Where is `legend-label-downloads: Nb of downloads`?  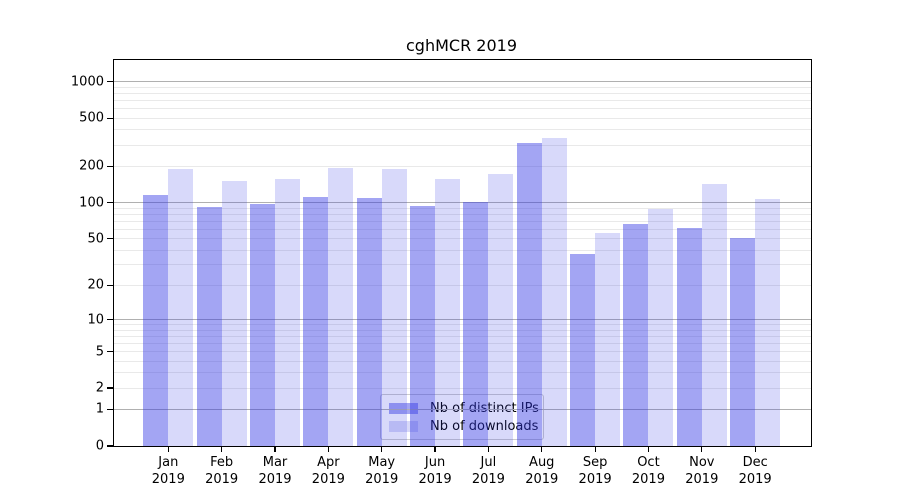
legend-label-downloads: Nb of downloads is located at coordinates (484, 426).